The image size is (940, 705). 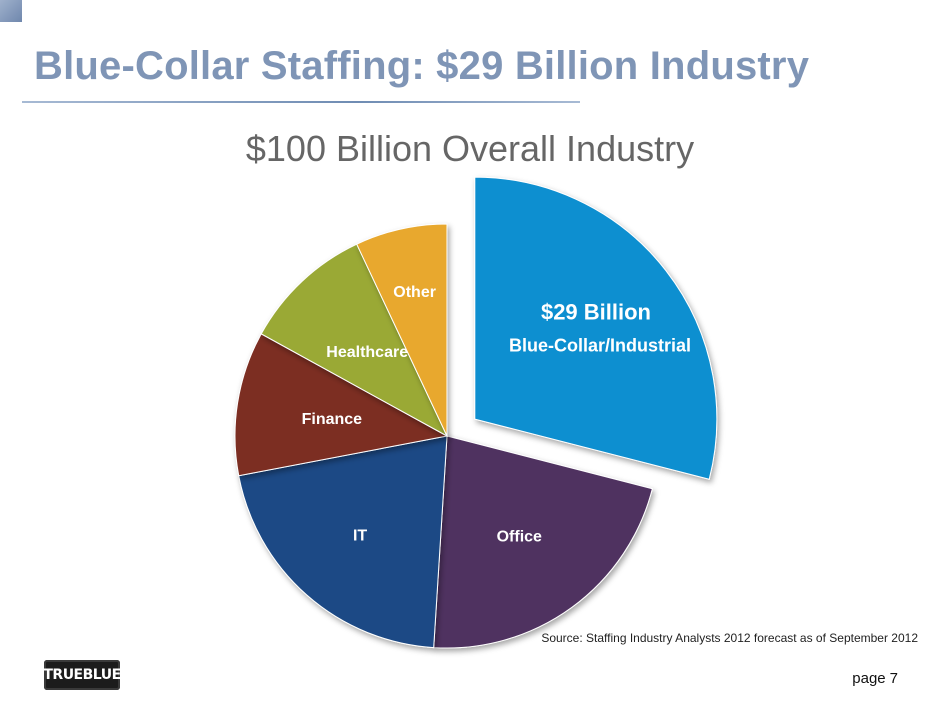 I want to click on trueblue-logo: TRUEBLUE, so click(x=82, y=675).